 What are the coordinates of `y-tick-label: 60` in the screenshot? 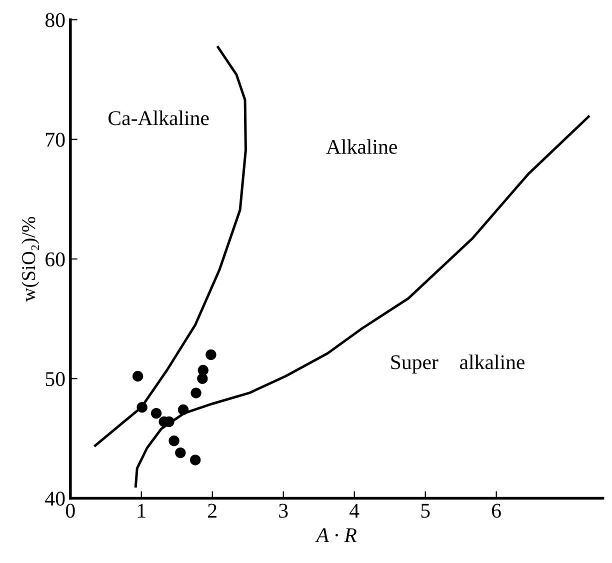 It's located at (55, 259).